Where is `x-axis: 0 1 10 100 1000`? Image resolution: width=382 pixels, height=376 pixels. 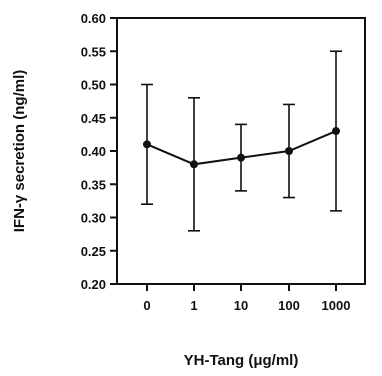
x-axis: 0 1 10 100 1000 is located at coordinates (246, 298).